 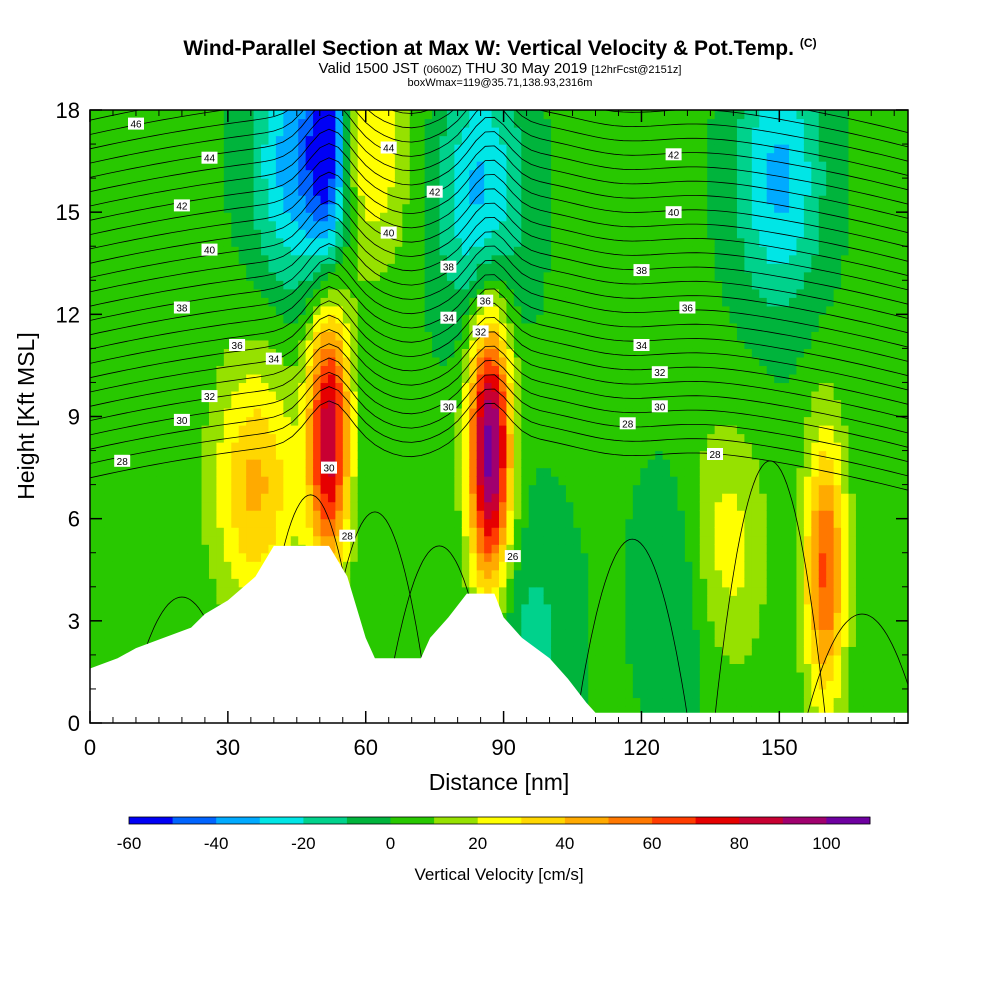 I want to click on box-info: boxWmax=119@35.71,138.93,2316m, so click(x=500, y=83).